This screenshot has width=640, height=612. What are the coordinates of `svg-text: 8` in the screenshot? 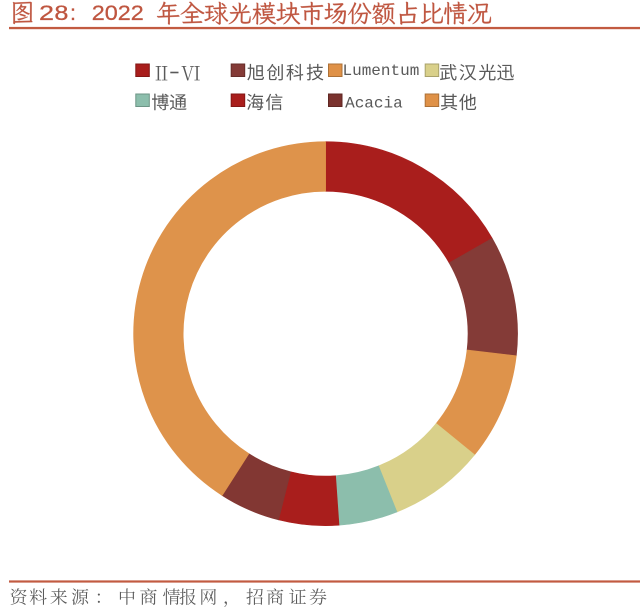 It's located at (61, 13).